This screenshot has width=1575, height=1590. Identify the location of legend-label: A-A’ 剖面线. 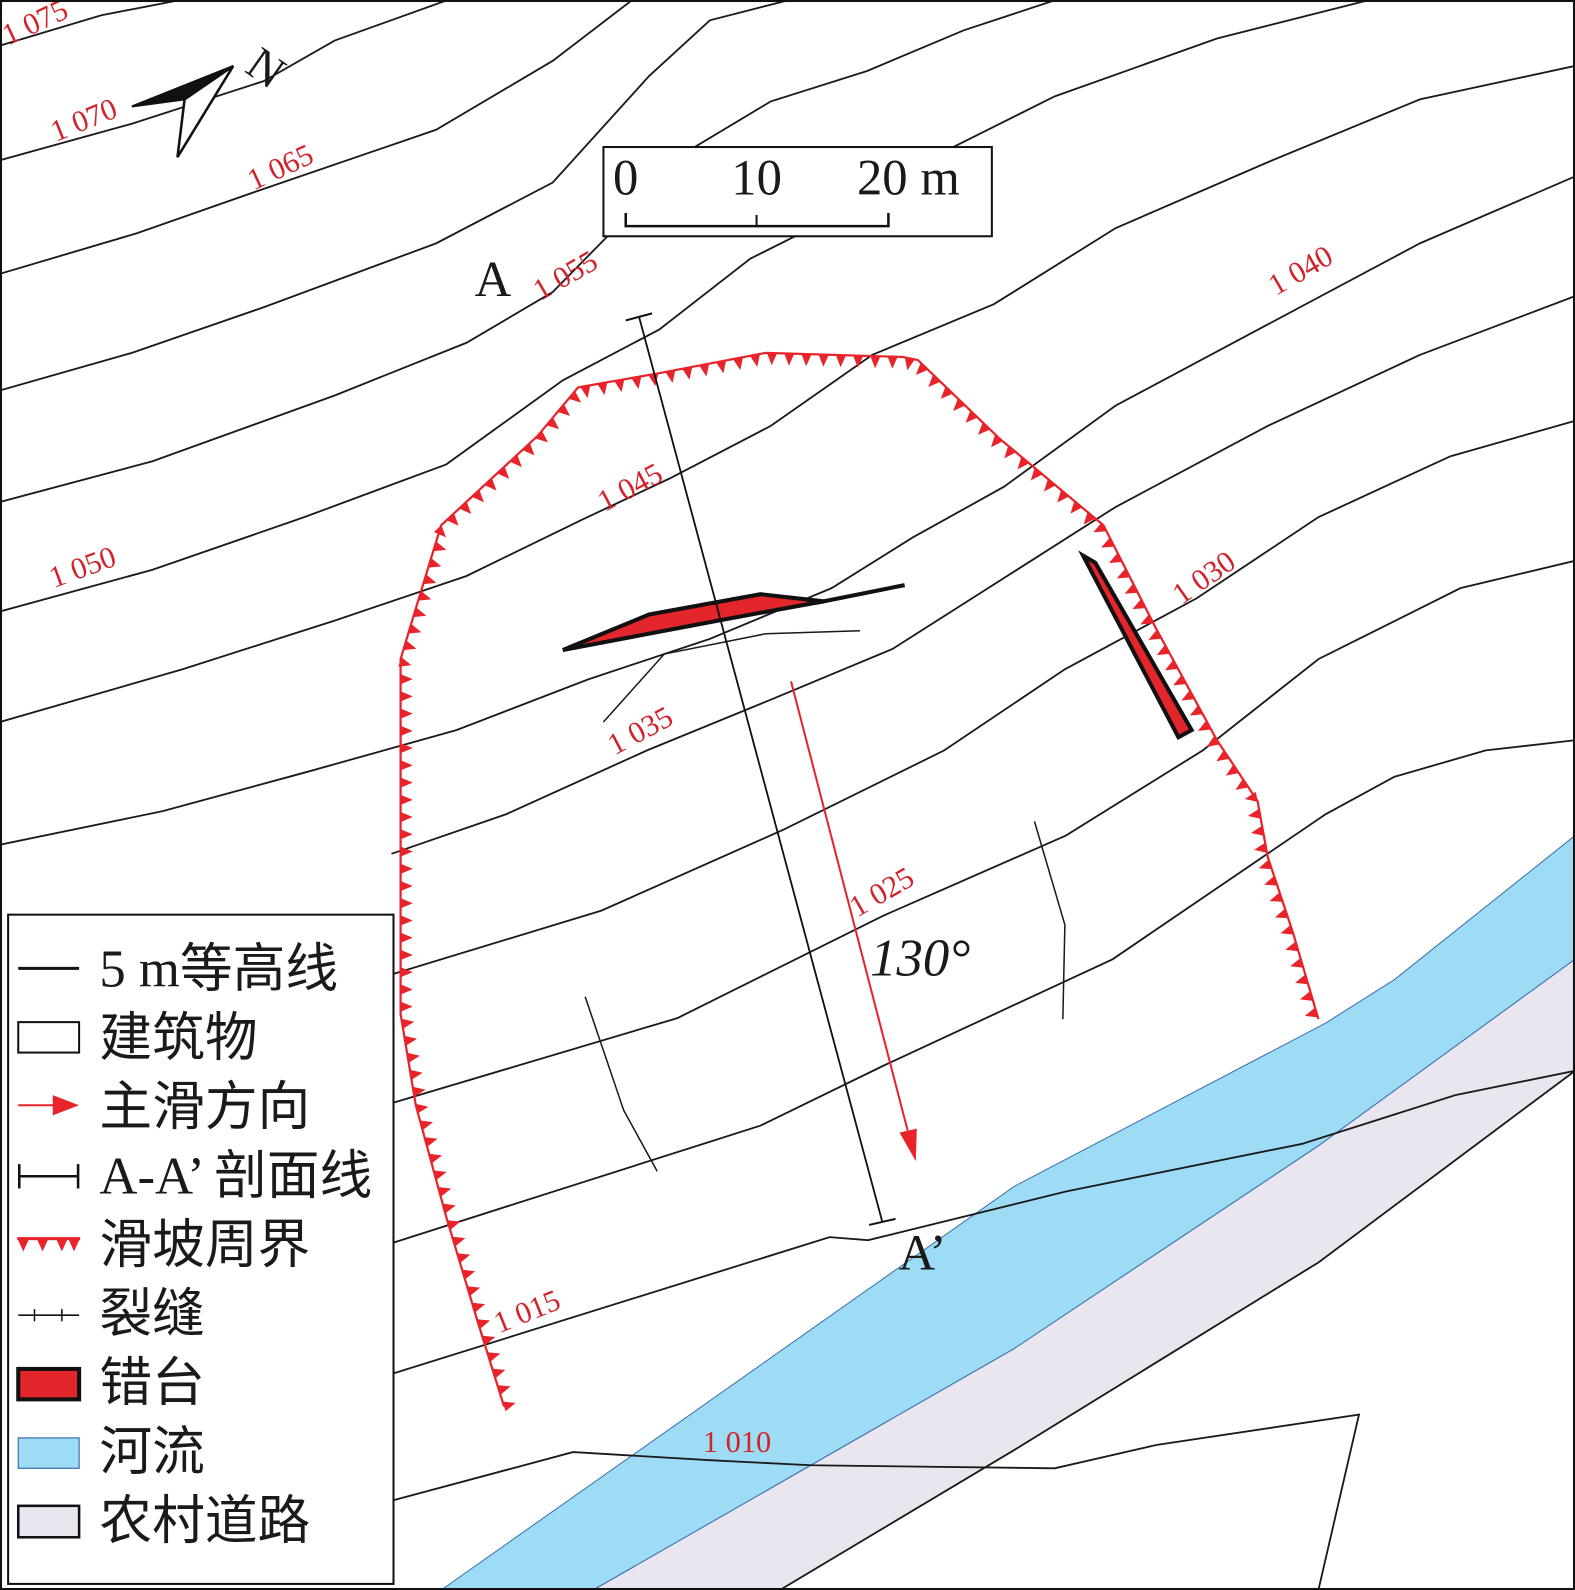
(235, 1177).